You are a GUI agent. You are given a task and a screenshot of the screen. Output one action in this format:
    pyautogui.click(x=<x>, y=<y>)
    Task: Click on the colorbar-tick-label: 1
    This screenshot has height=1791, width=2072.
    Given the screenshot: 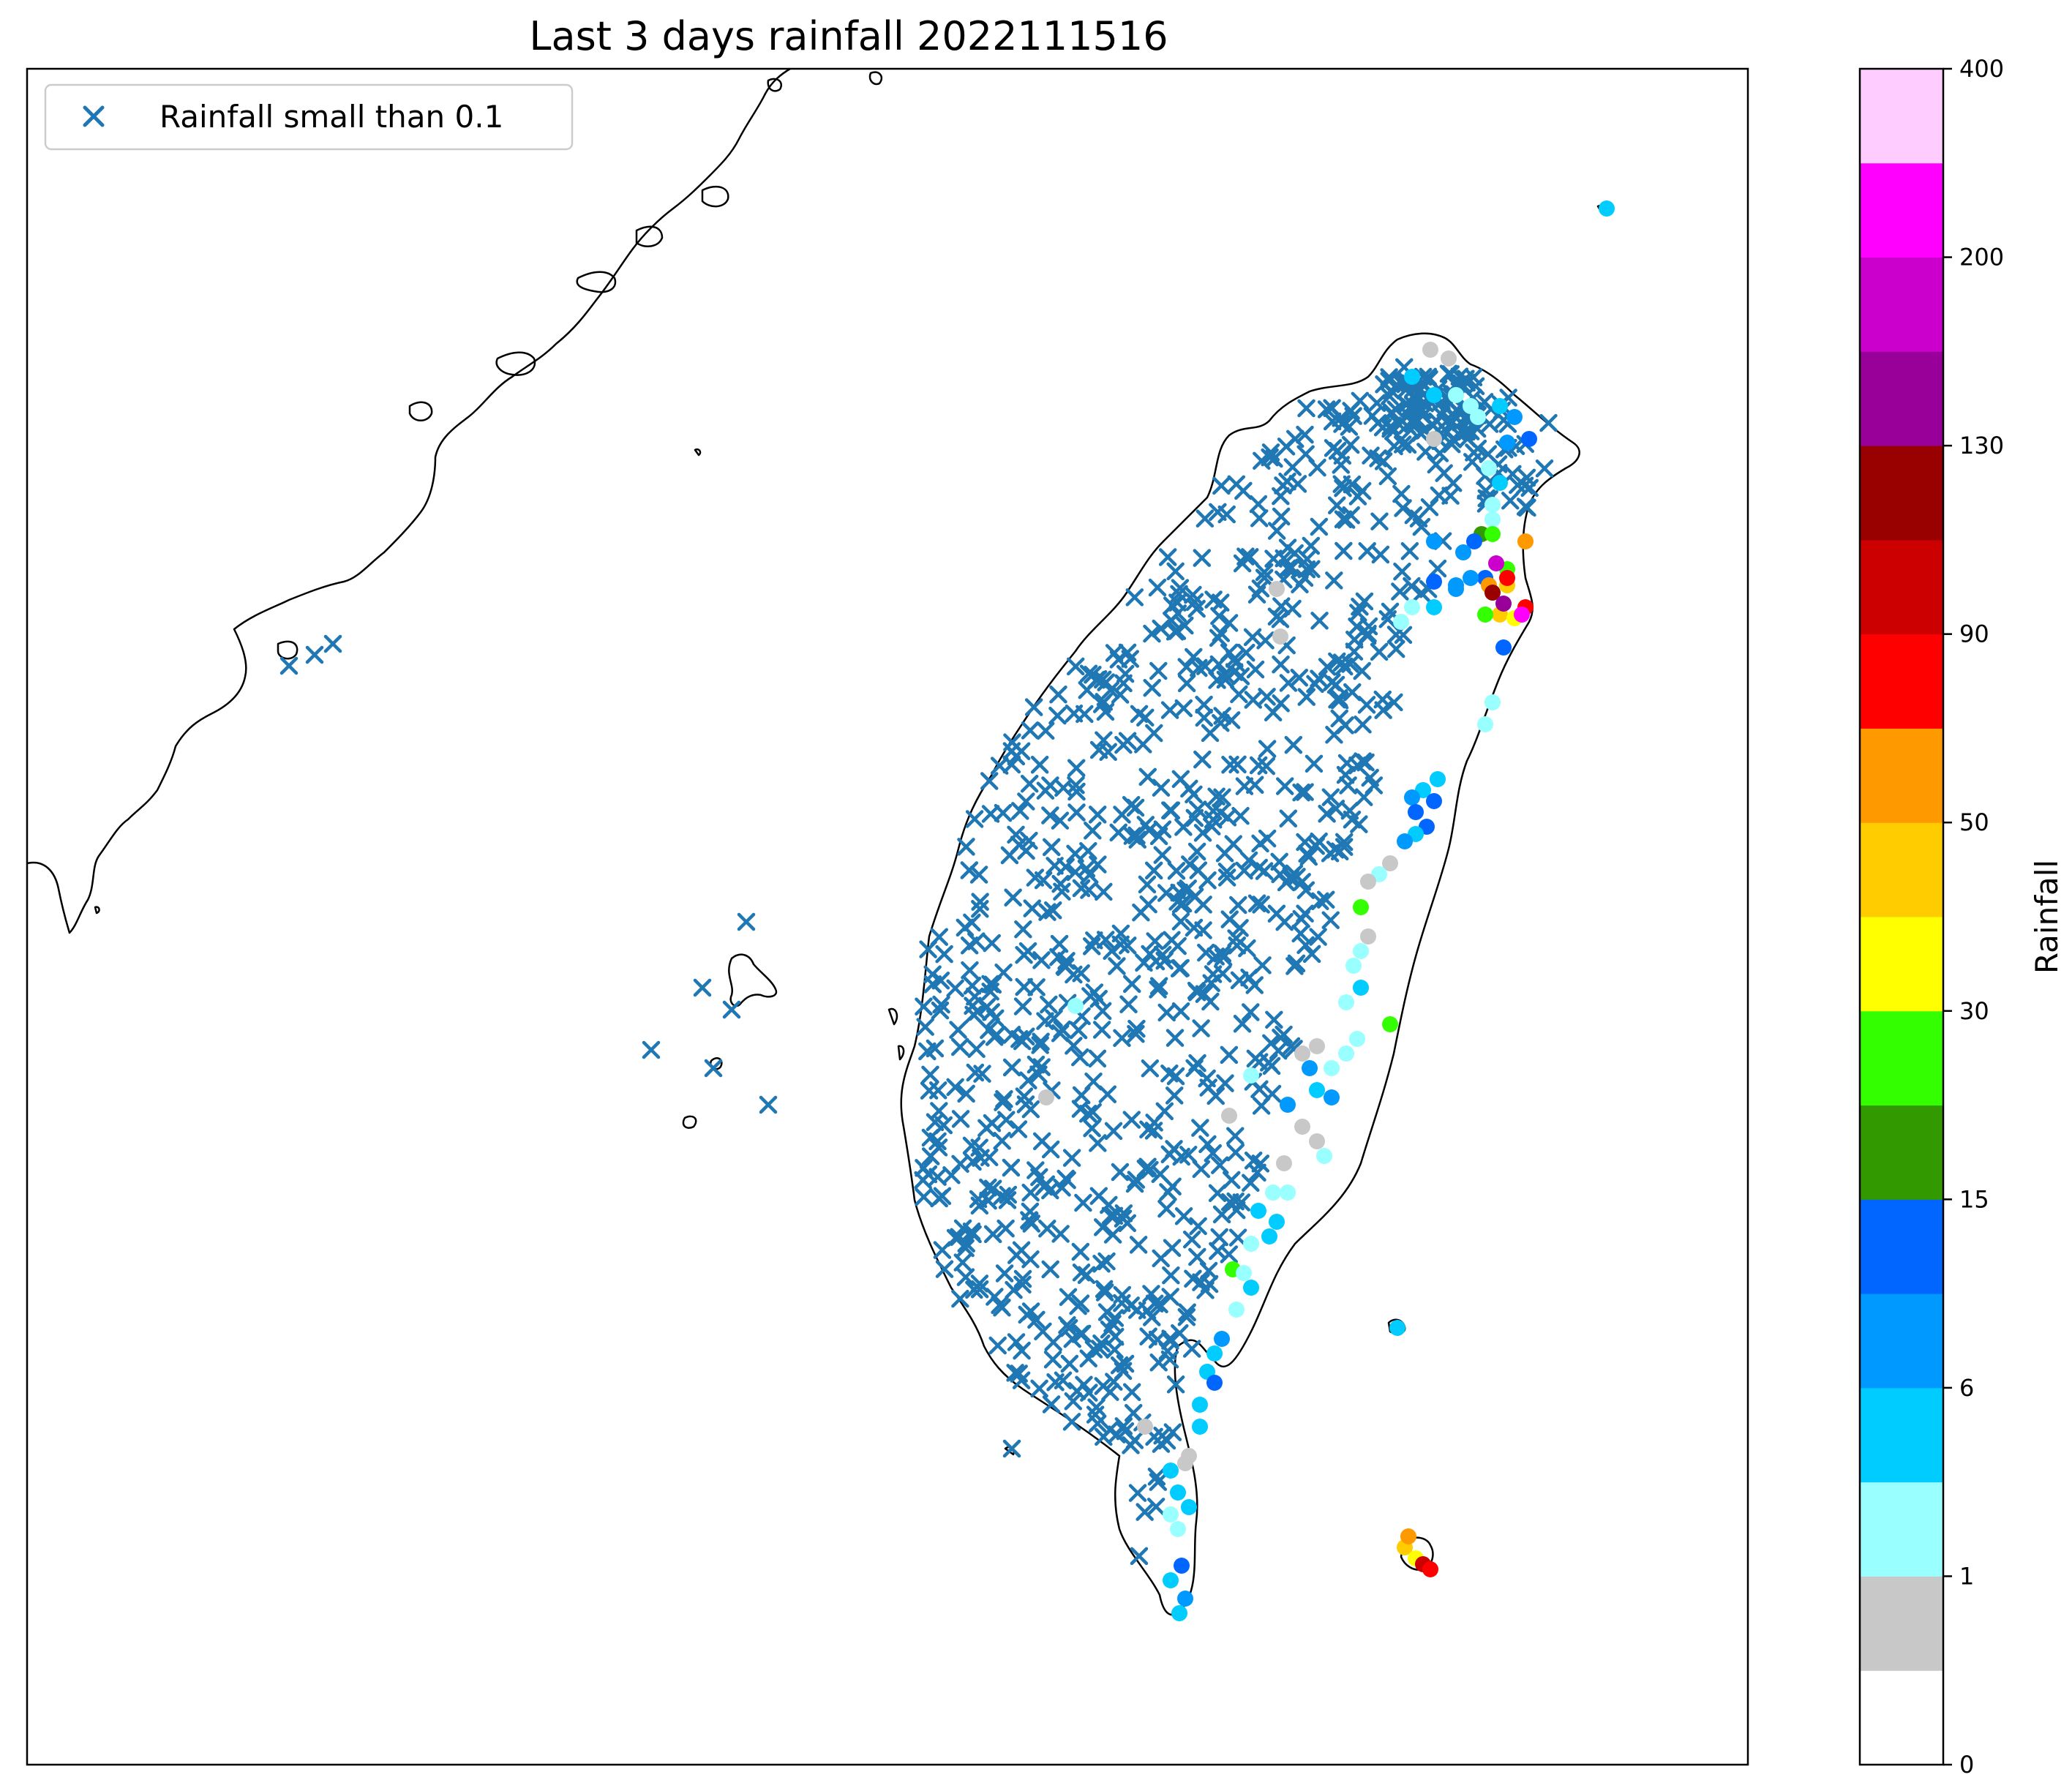 What is the action you would take?
    pyautogui.click(x=1966, y=1576)
    